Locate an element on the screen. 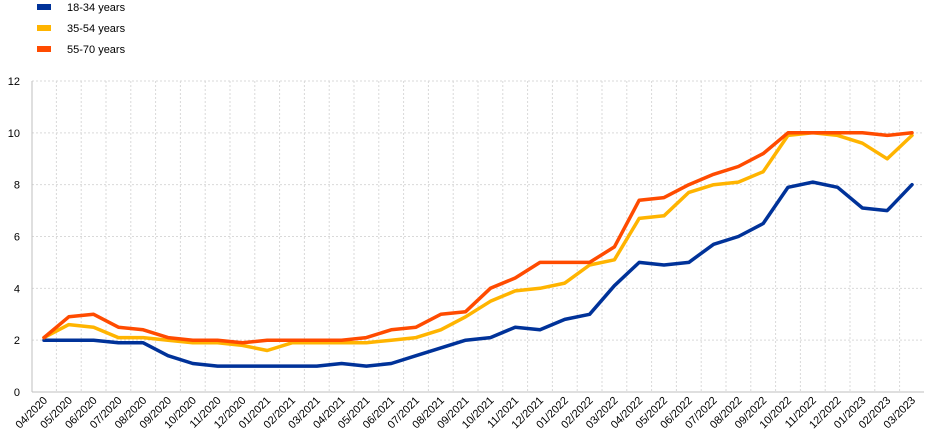 This screenshot has height=448, width=948. legend-label-0: 18-34 years is located at coordinates (96, 8).